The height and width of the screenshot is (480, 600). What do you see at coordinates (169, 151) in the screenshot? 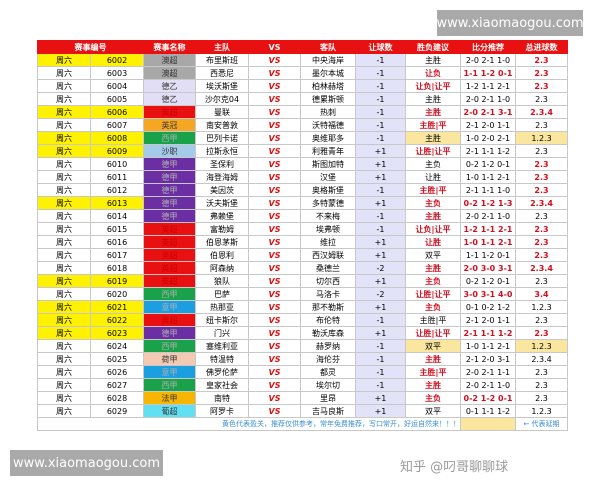
I see `league-cell: 沙职` at bounding box center [169, 151].